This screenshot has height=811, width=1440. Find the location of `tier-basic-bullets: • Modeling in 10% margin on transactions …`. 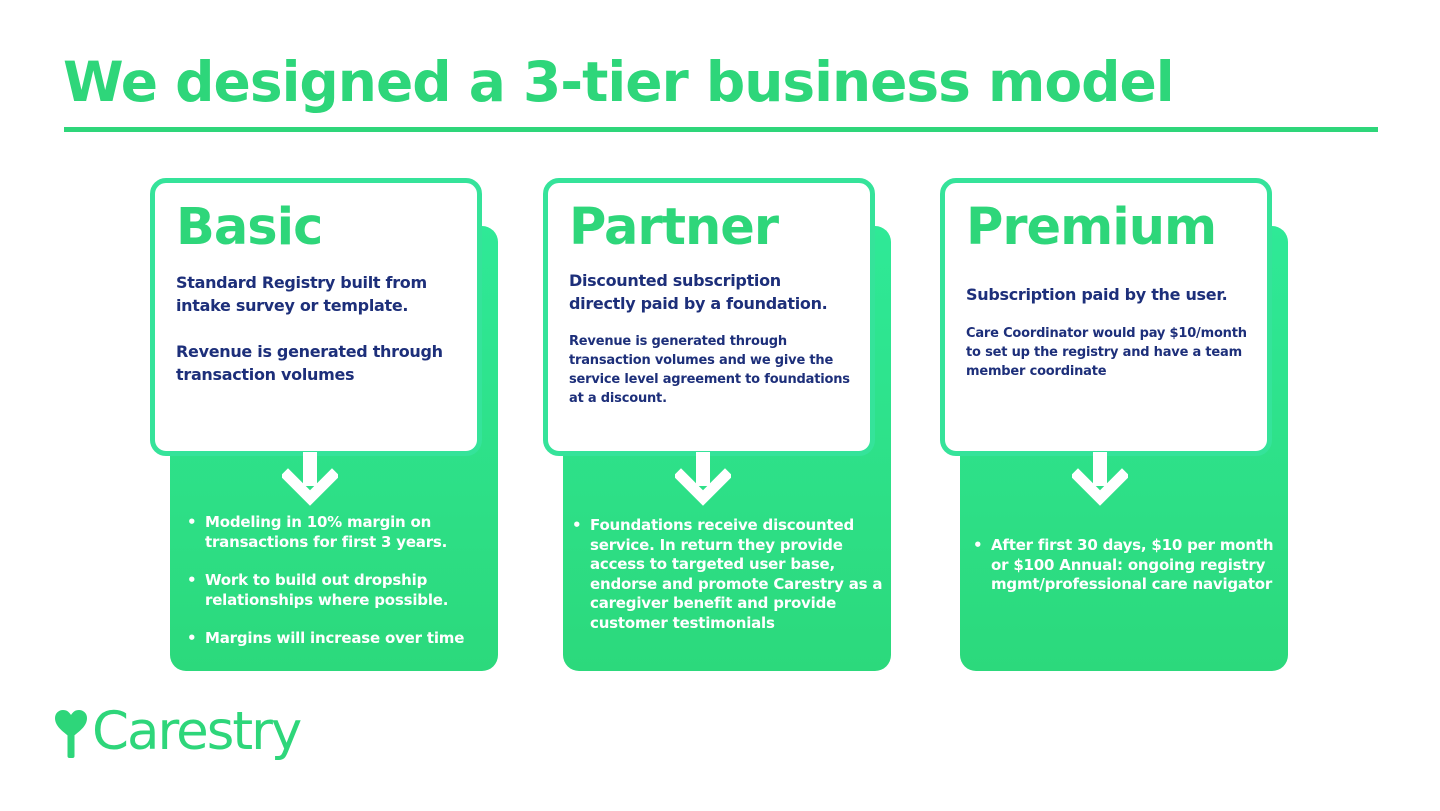

tier-basic-bullets: • Modeling in 10% margin on transactions … is located at coordinates (336, 581).